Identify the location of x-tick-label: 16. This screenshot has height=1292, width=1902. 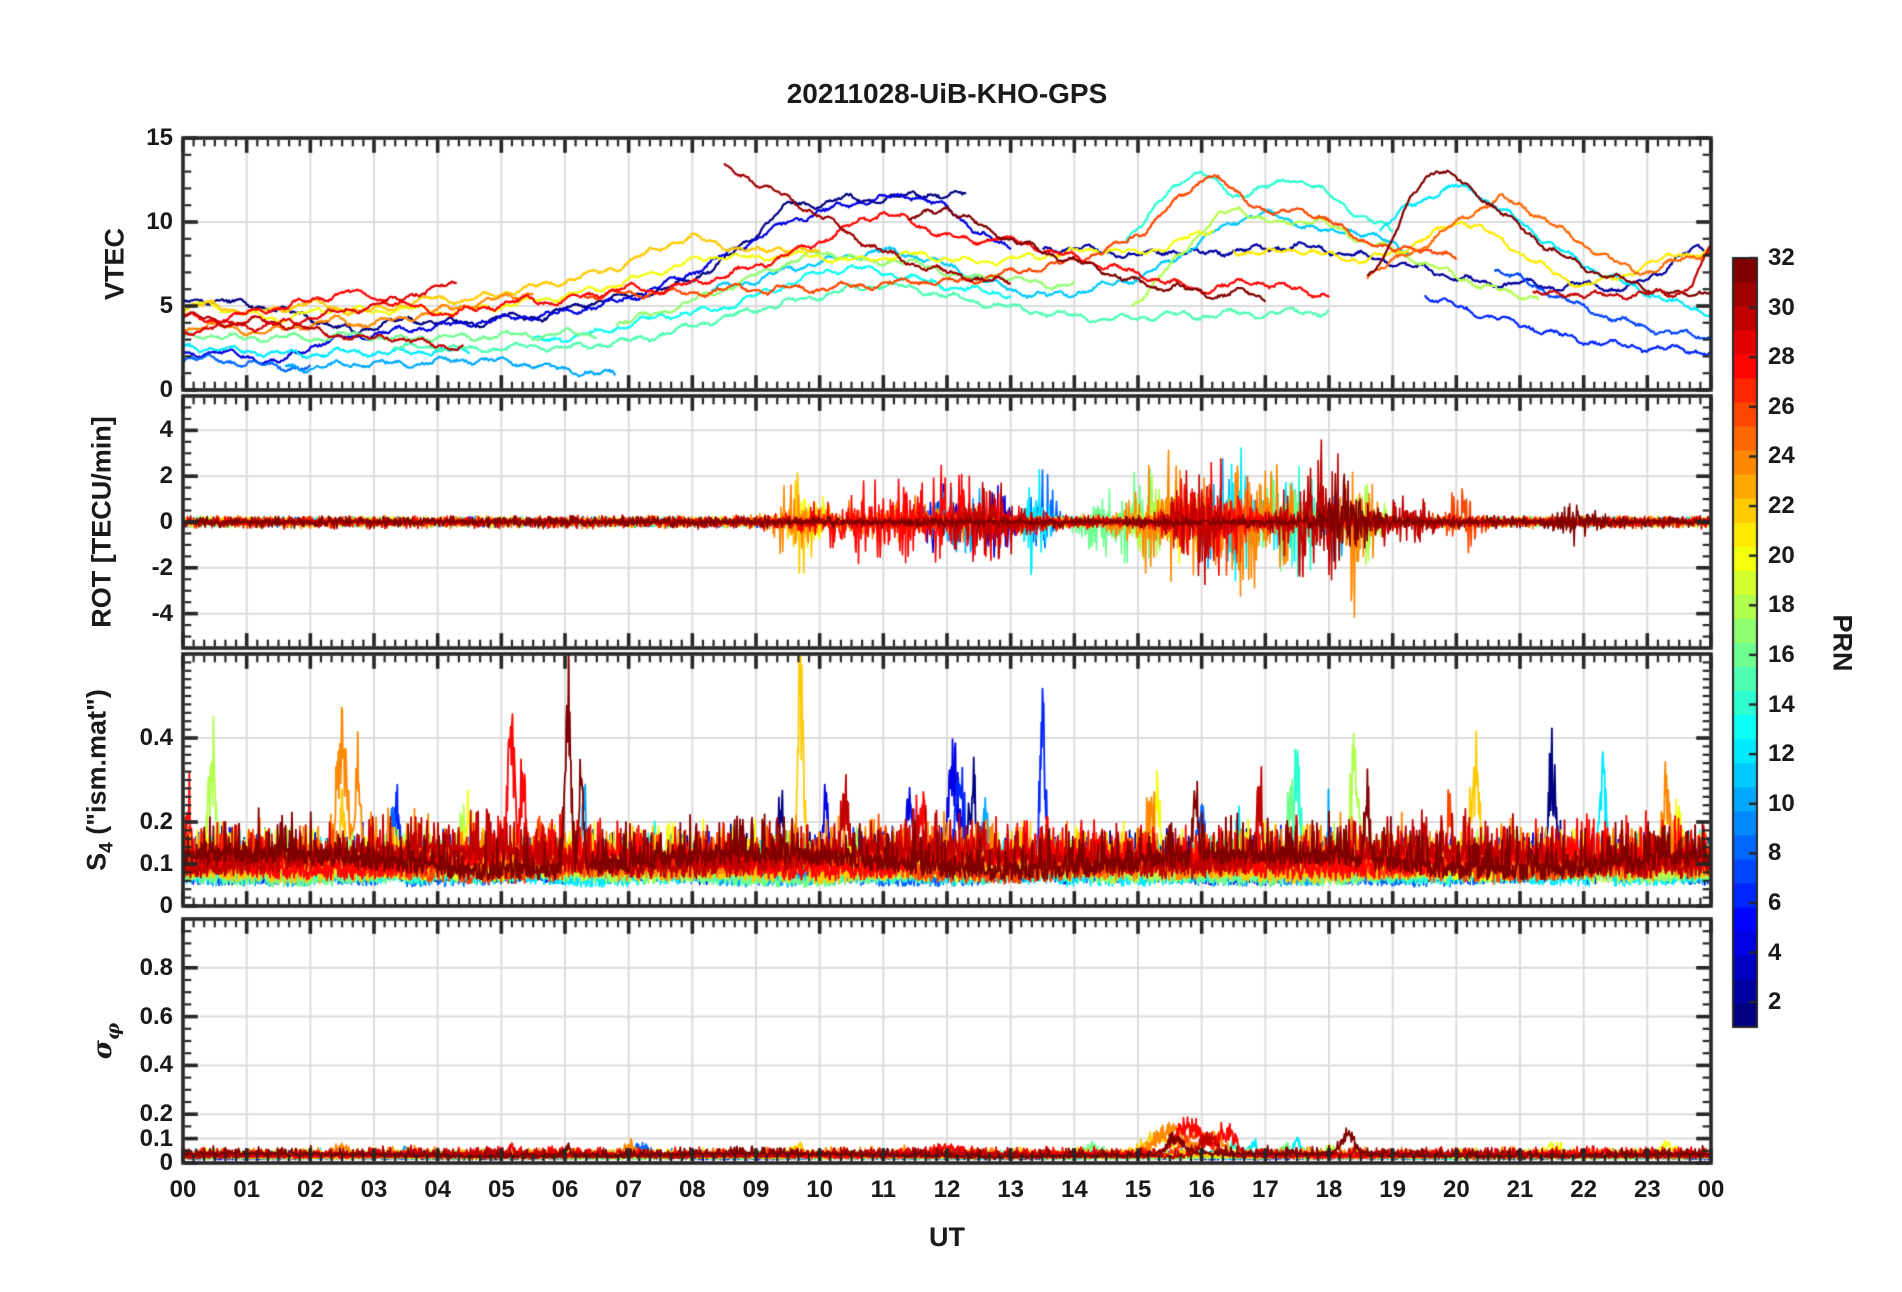
(1201, 1189).